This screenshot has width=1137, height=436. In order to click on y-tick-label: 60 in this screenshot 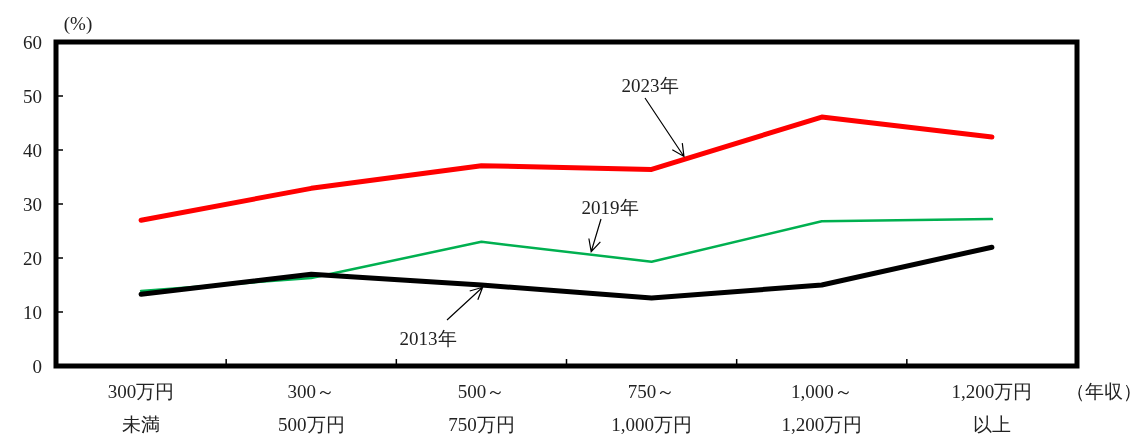, I will do `click(32, 42)`.